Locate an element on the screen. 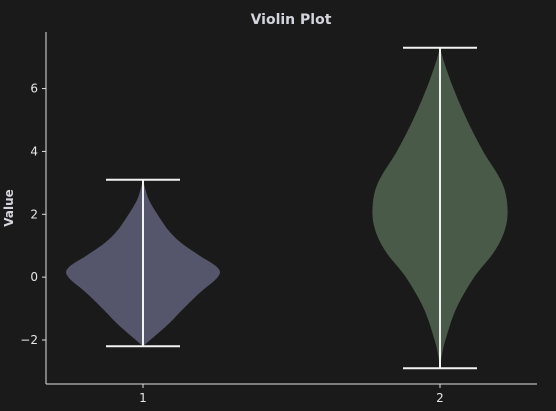 This screenshot has height=411, width=556. y-tick-label: 0 is located at coordinates (34, 277).